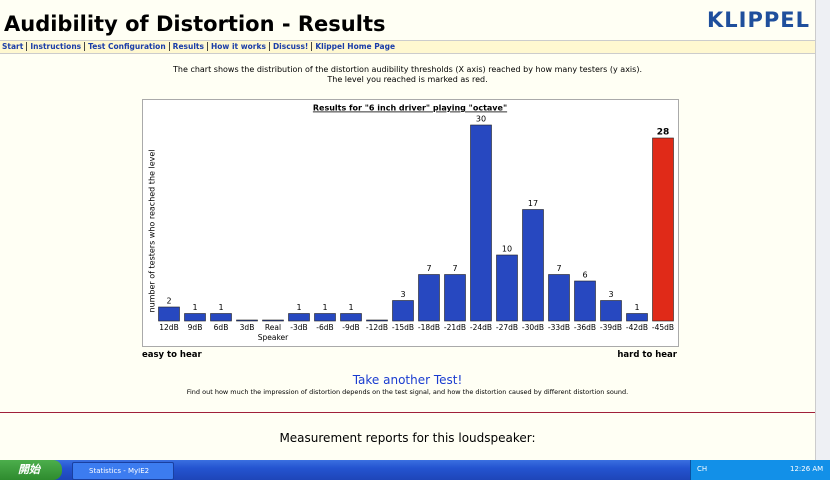  What do you see at coordinates (324, 327) in the screenshot?
I see `x-tick-label: -6dB` at bounding box center [324, 327].